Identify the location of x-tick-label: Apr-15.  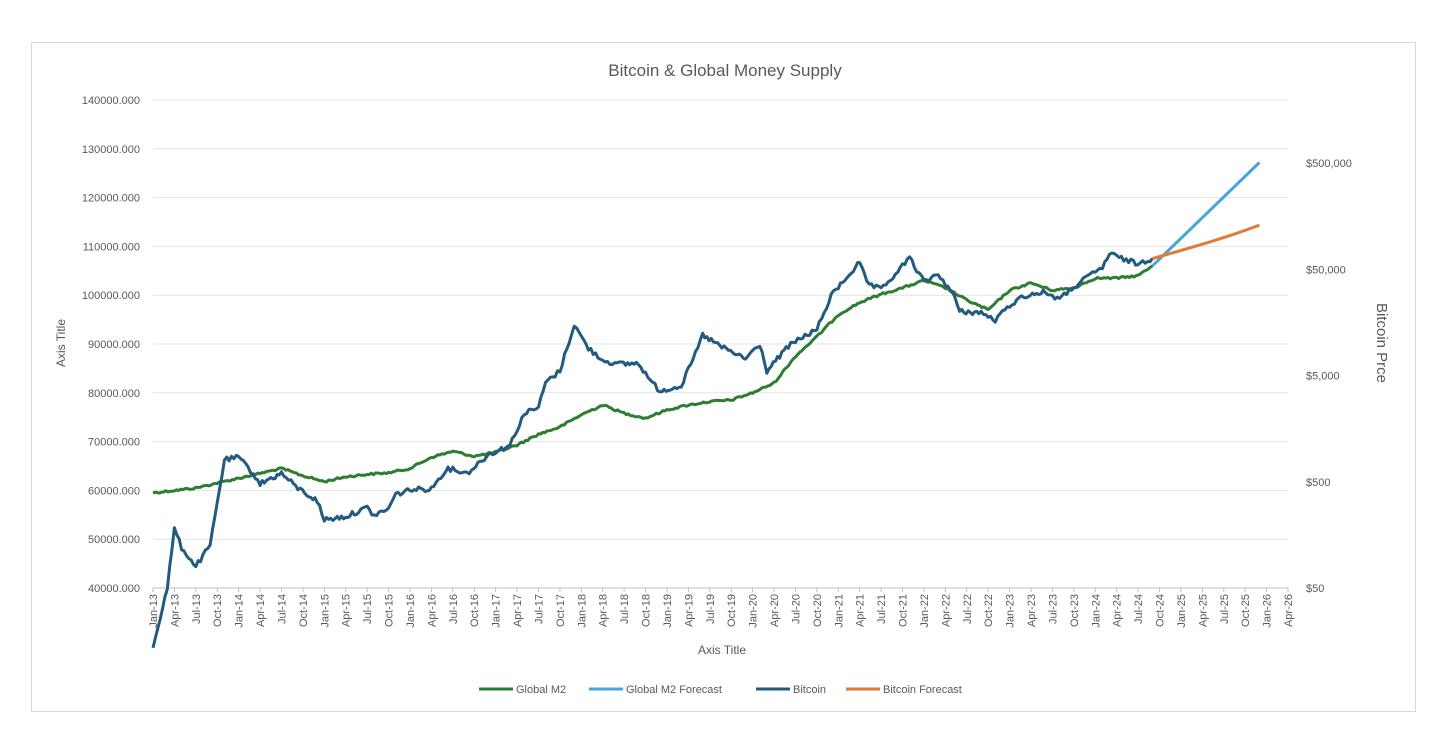
(347, 610).